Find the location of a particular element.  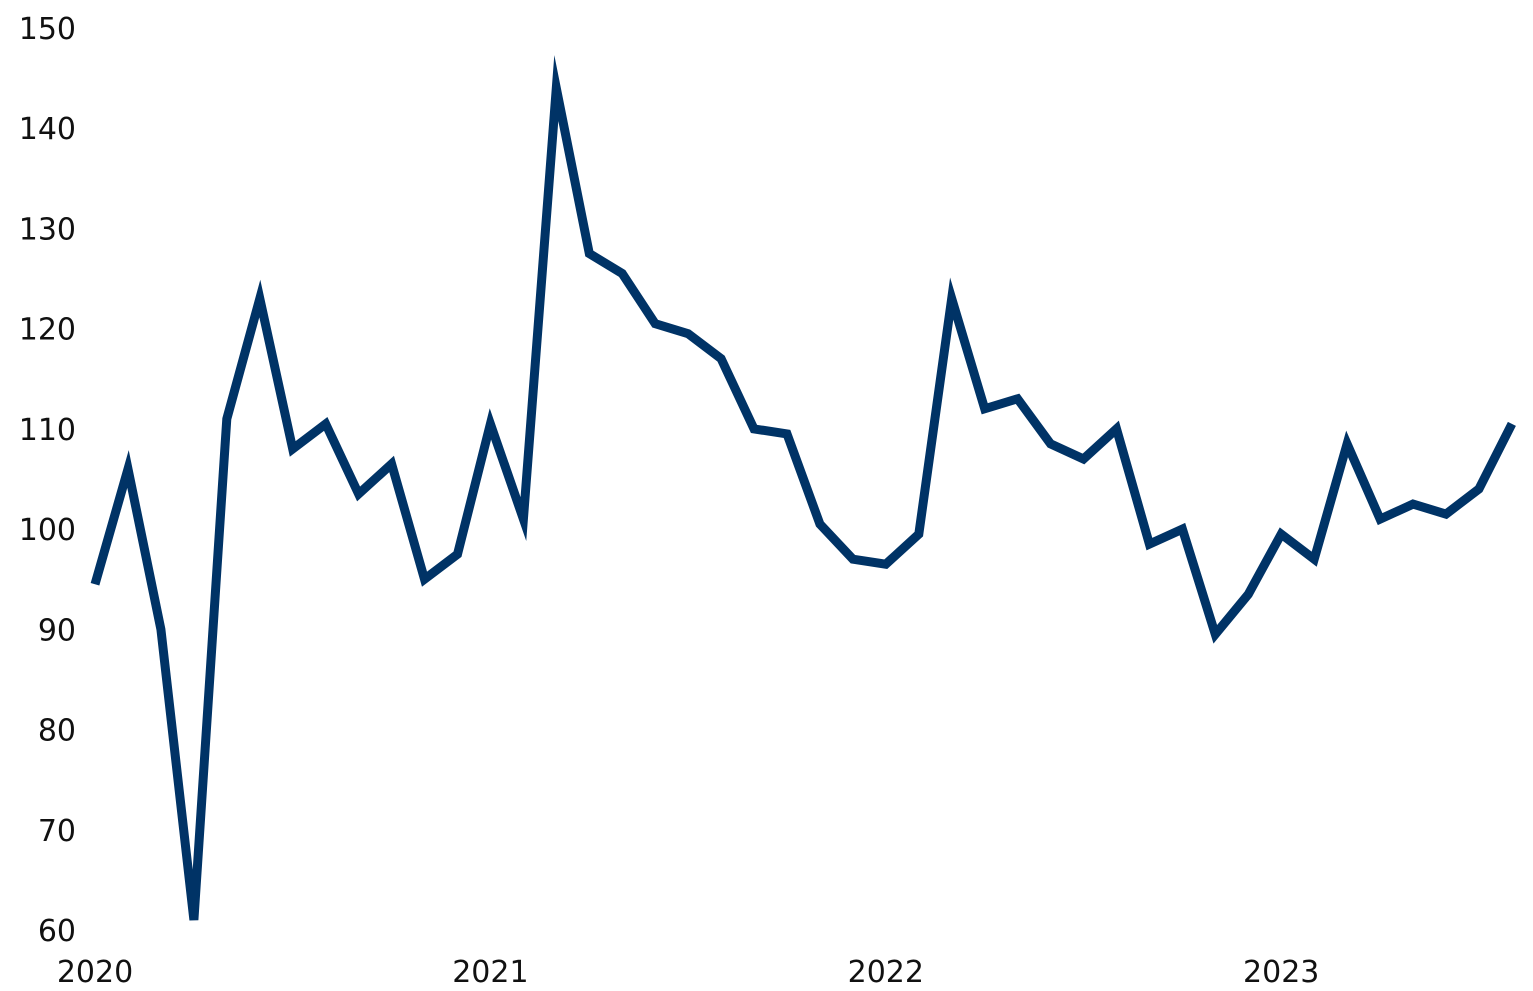

y-tick-label: 60 is located at coordinates (57, 931).